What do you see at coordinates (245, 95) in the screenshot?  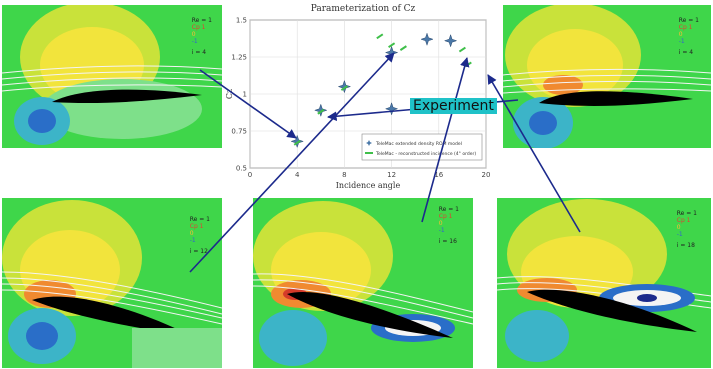 I see `y-tick-label: 1` at bounding box center [245, 95].